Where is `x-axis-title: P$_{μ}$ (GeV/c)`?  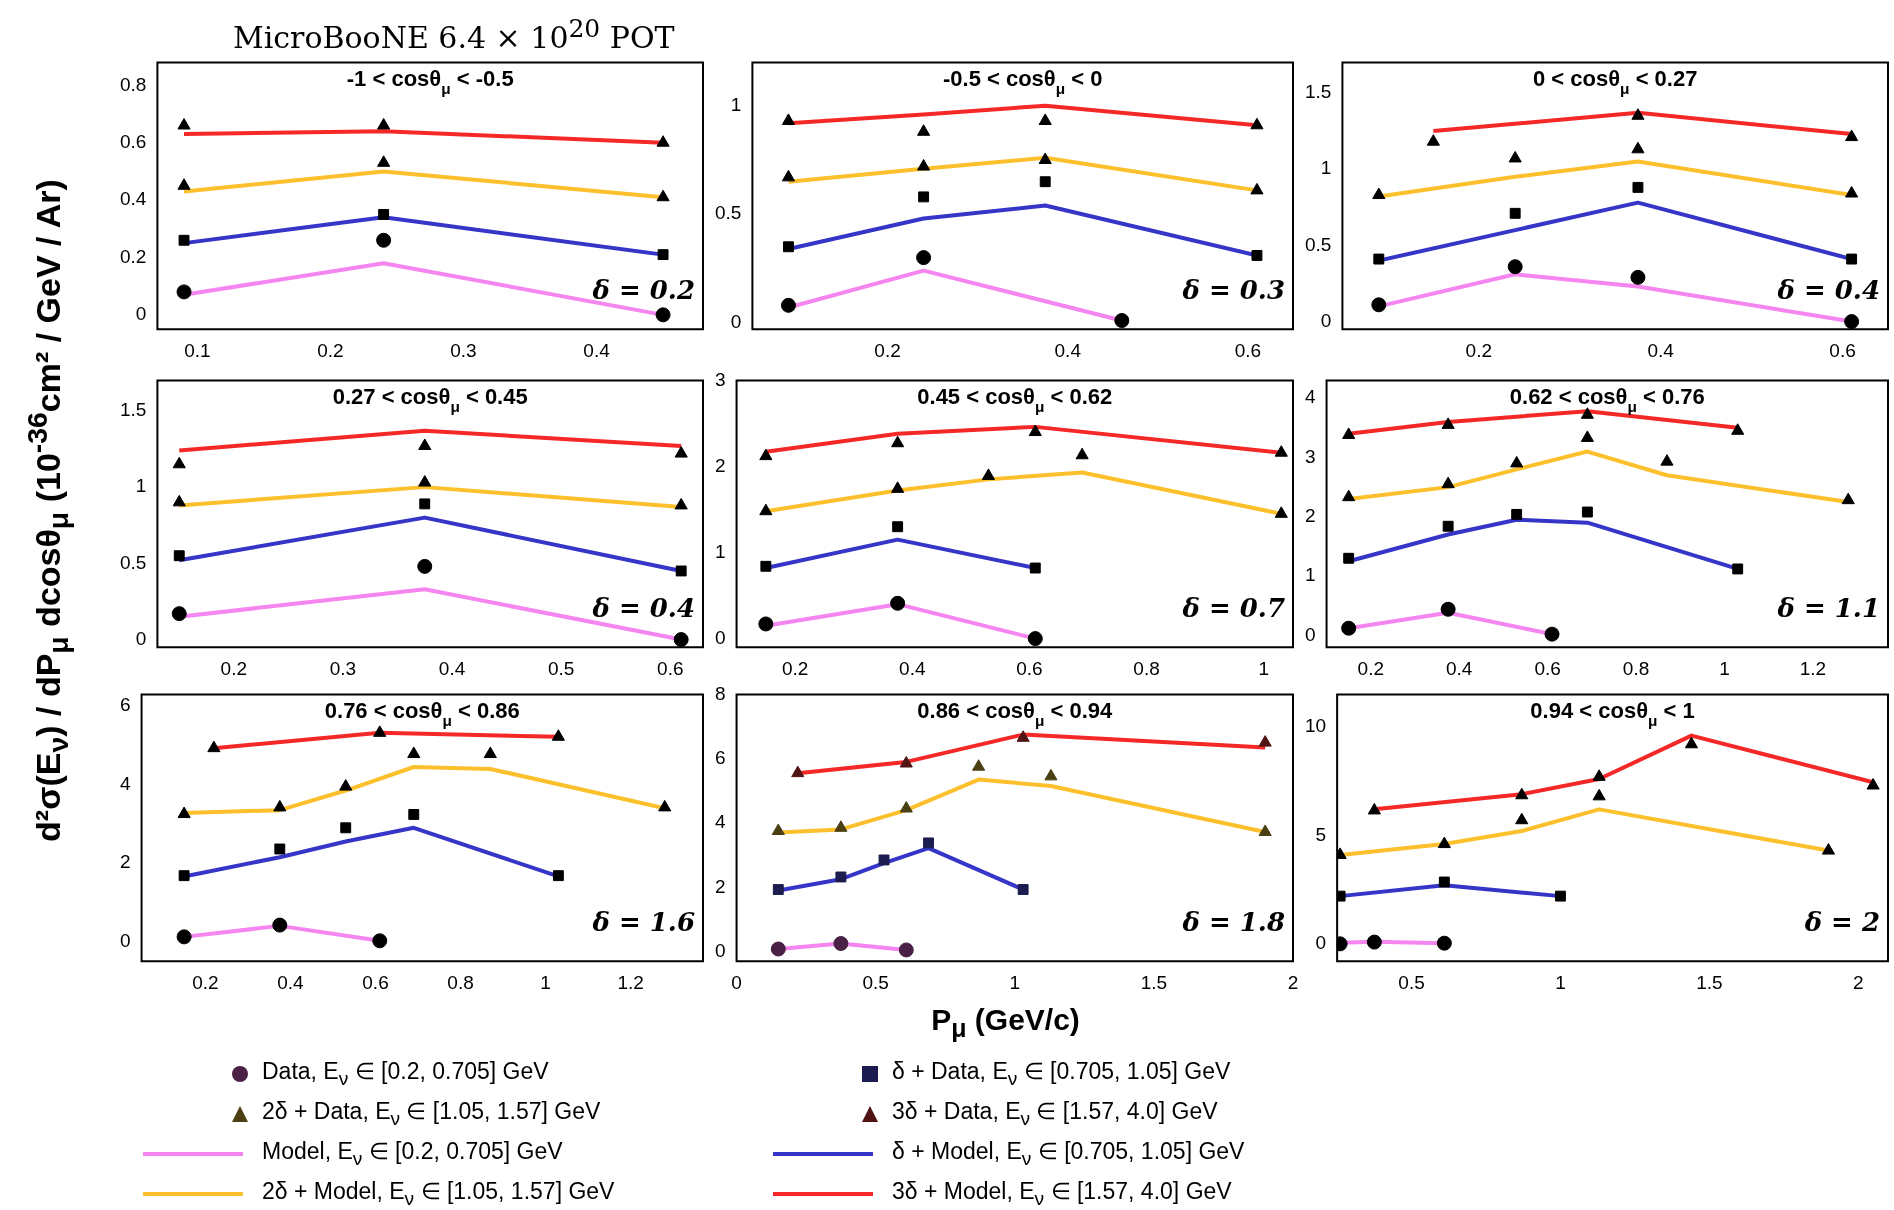 x-axis-title: P$_{μ}$ (GeV/c) is located at coordinates (1005, 1023).